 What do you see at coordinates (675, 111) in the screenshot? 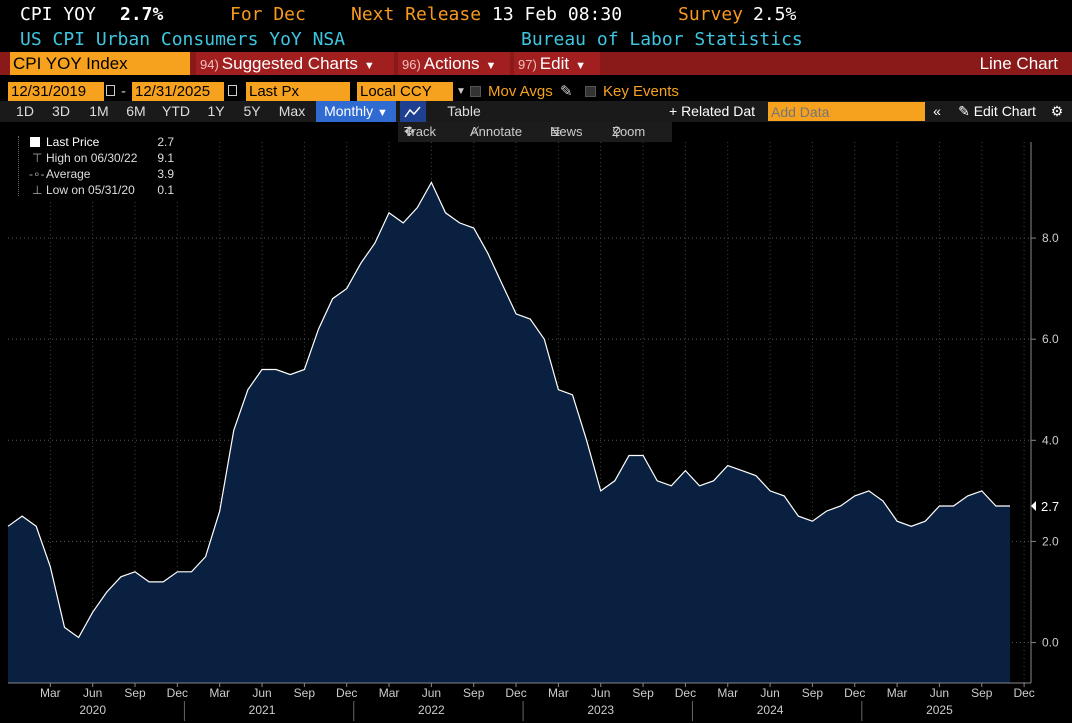
I see `plus-icon: +` at bounding box center [675, 111].